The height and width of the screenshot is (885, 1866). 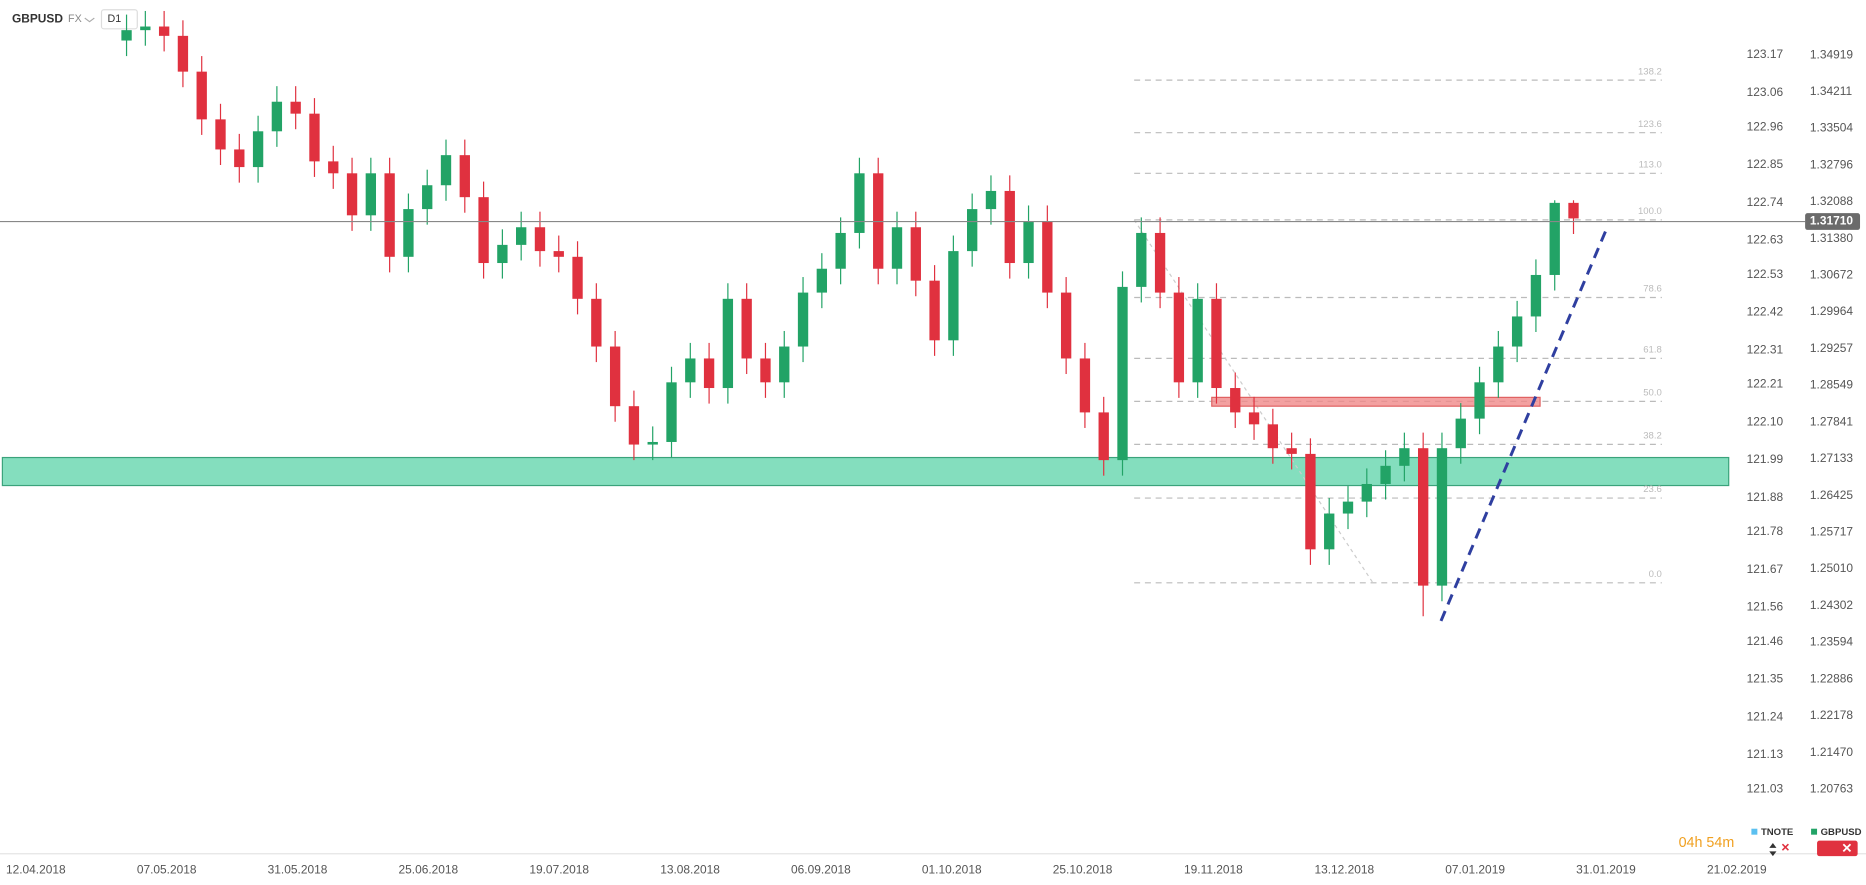 I want to click on y-tick-label: 1.27133, so click(x=1831, y=458).